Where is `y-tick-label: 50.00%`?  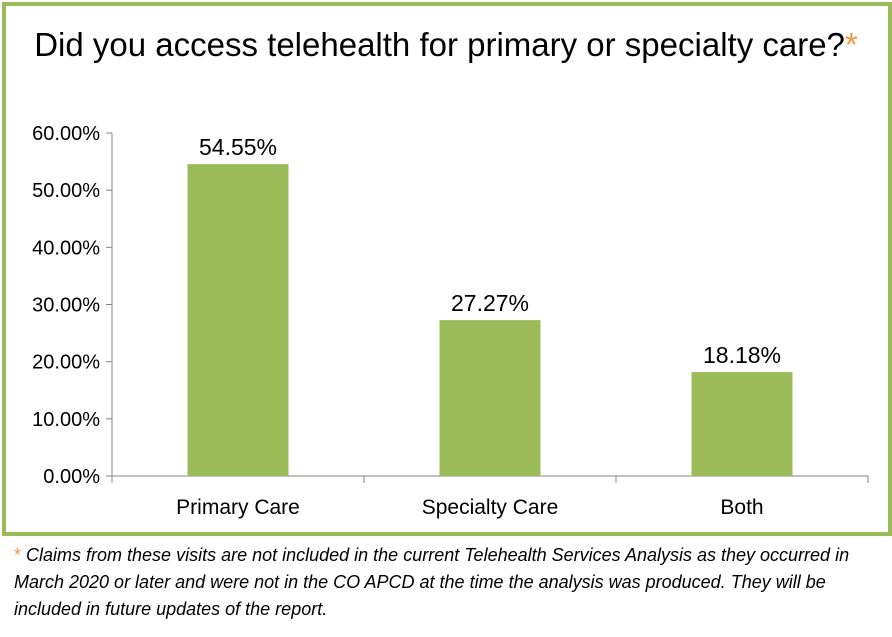 y-tick-label: 50.00% is located at coordinates (66, 191).